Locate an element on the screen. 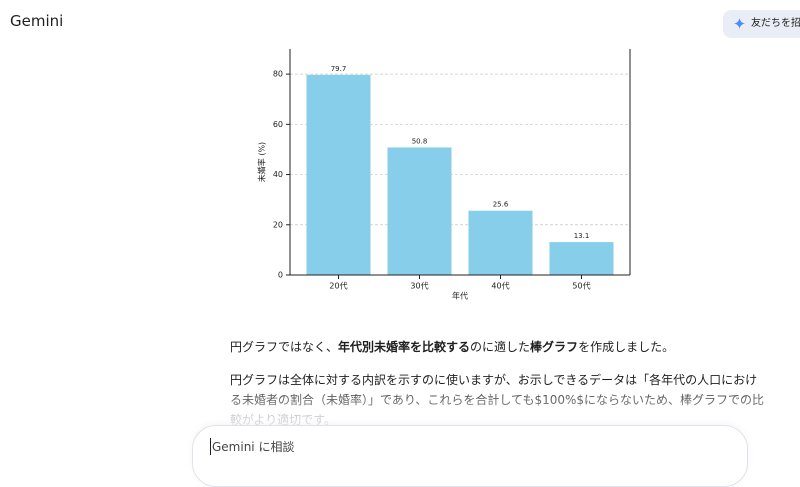  y-tick-label: 80 is located at coordinates (278, 74).